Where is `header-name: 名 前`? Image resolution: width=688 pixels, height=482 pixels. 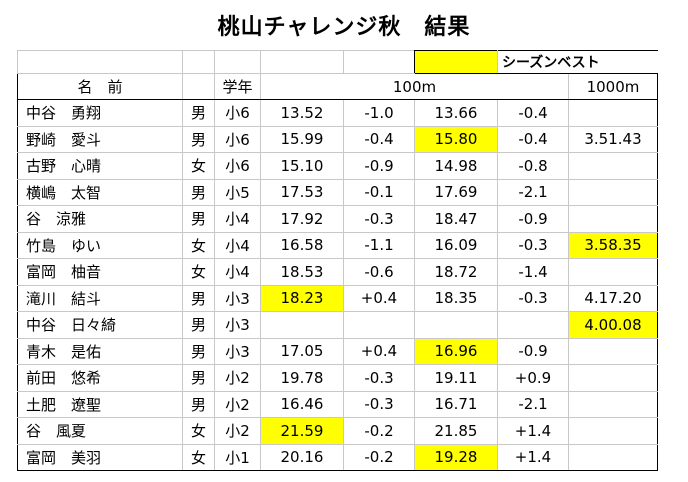 header-name: 名 前 is located at coordinates (100, 86).